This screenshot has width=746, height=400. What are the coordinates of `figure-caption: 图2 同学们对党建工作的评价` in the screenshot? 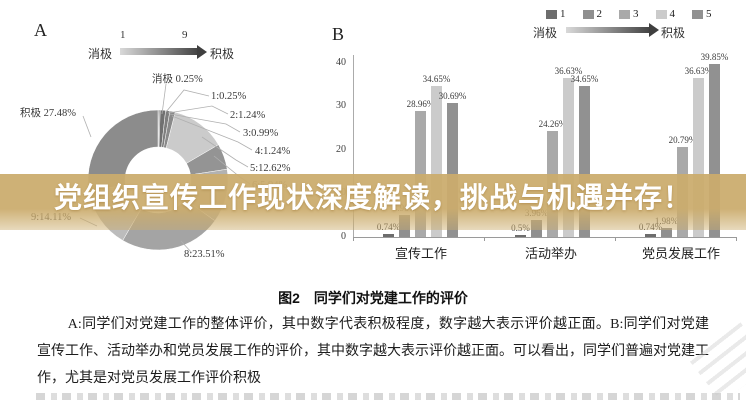 It's located at (373, 298).